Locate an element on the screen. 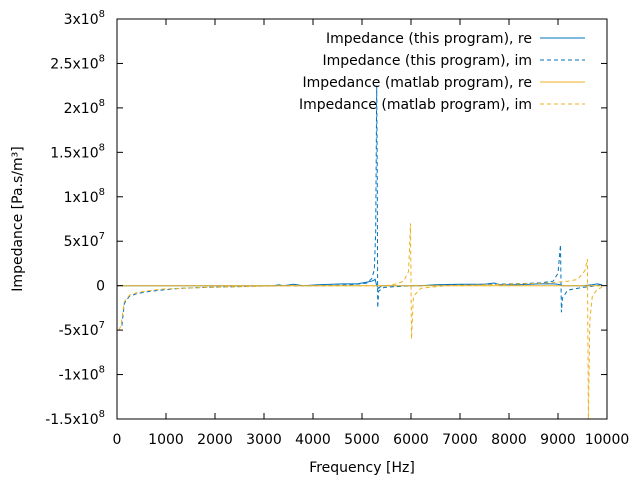 This screenshot has width=640, height=480. y-tick-label: 2.5x10⁸ is located at coordinates (77, 62).